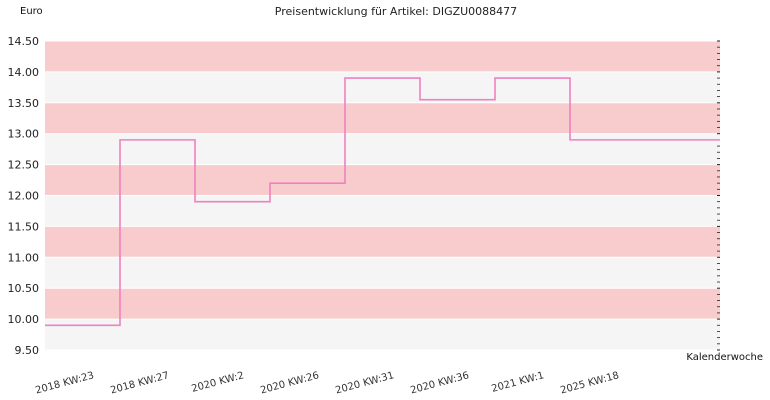 The width and height of the screenshot is (770, 400). Describe the element at coordinates (31, 11) in the screenshot. I see `y-axis-label: Euro` at that location.